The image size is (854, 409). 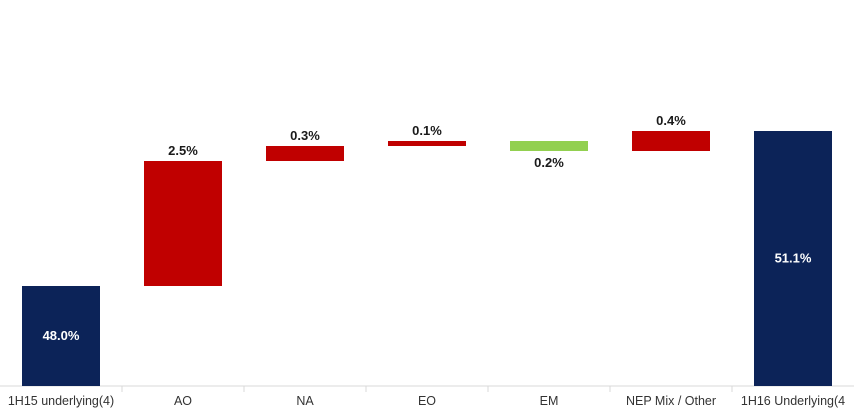 What do you see at coordinates (671, 401) in the screenshot?
I see `category-label-nep-mix-other: NEP Mix / Other` at bounding box center [671, 401].